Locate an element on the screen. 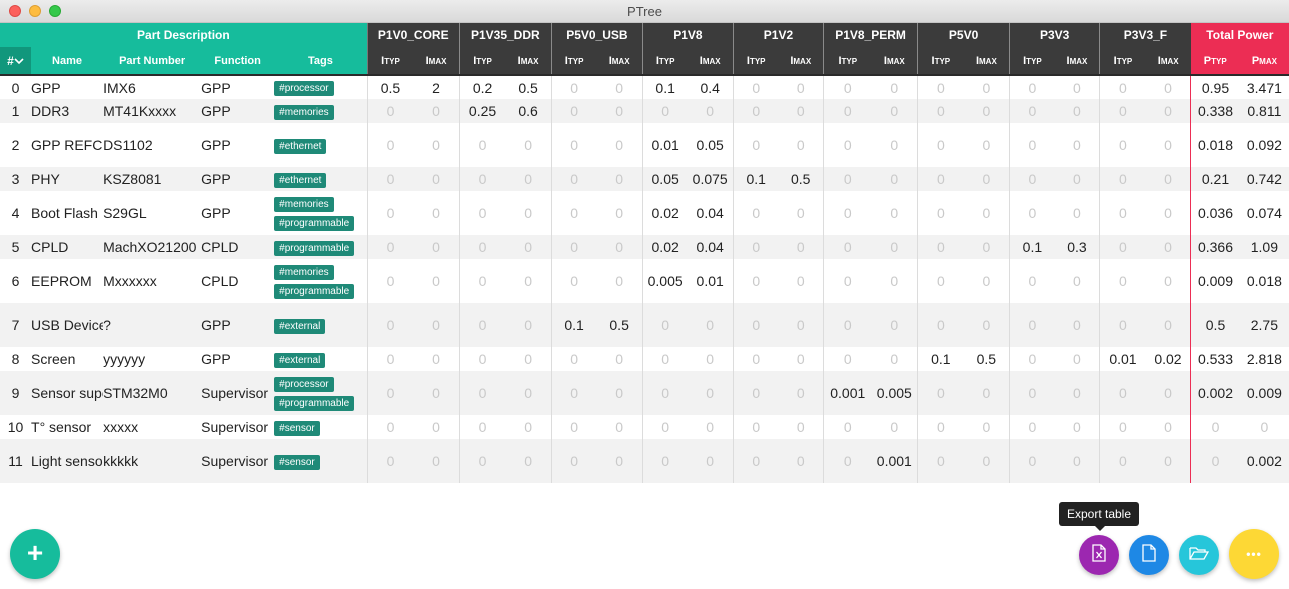 This screenshot has height=589, width=1289. current-max-cell: 2 is located at coordinates (436, 87).